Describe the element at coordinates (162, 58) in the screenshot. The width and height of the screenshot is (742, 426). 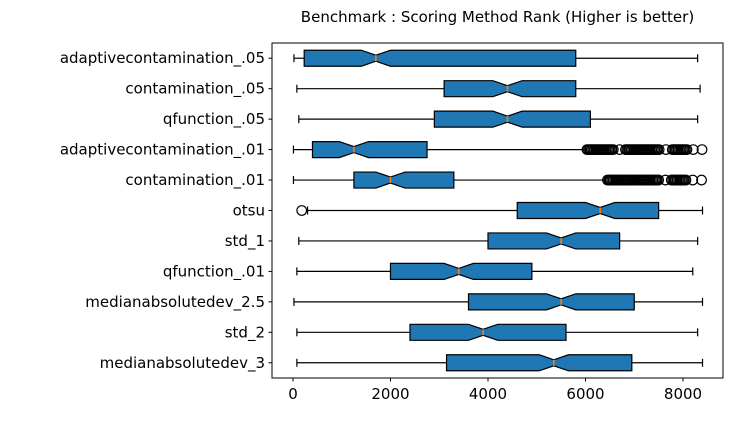
I see `y-tick-label: adaptivecontamination_.05` at that location.